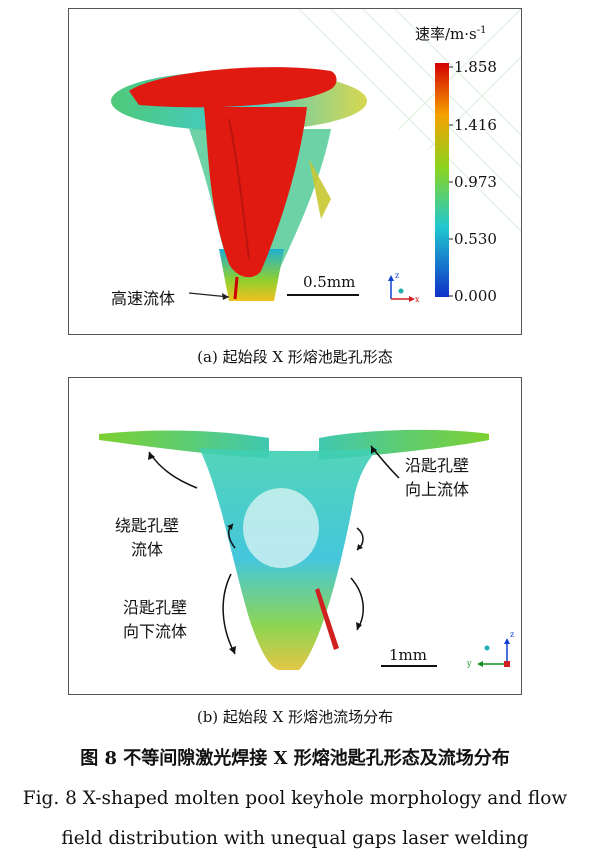  What do you see at coordinates (147, 525) in the screenshot?
I see `around-wall-flow-label-line1: 绕匙孔壁` at bounding box center [147, 525].